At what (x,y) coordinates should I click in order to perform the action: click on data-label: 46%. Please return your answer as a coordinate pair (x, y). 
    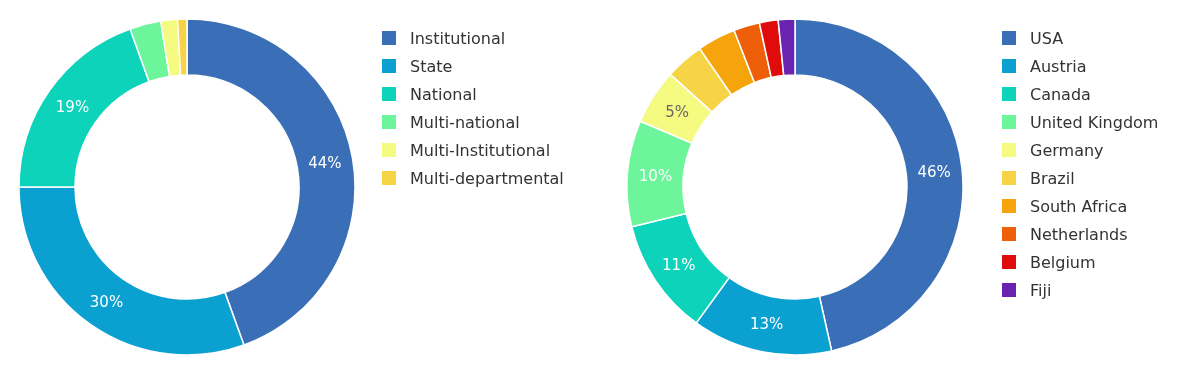
    Looking at the image, I should click on (934, 171).